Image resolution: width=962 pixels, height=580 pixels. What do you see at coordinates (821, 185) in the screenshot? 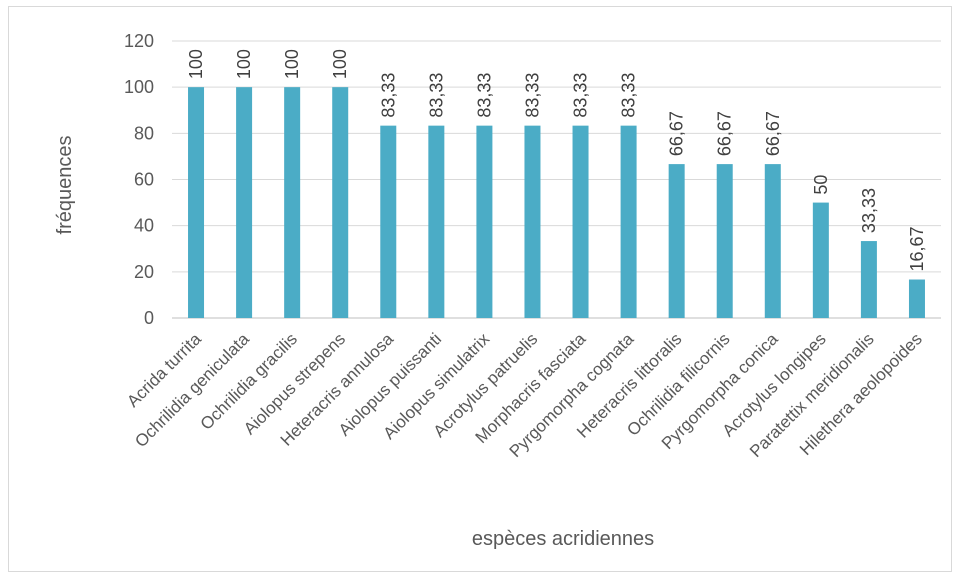
I see `data-label: 50` at bounding box center [821, 185].